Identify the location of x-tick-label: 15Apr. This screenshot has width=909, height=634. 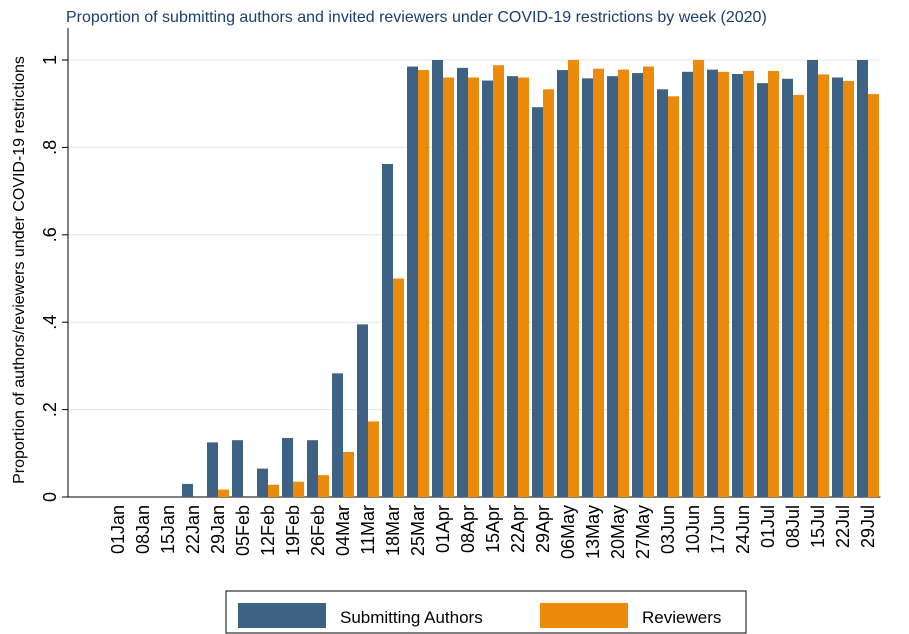
(493, 529).